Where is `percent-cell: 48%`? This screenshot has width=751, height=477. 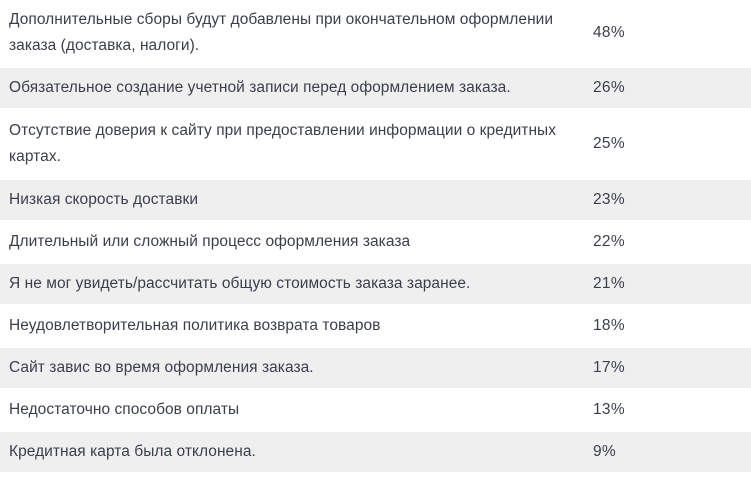
percent-cell: 48% is located at coordinates (609, 32).